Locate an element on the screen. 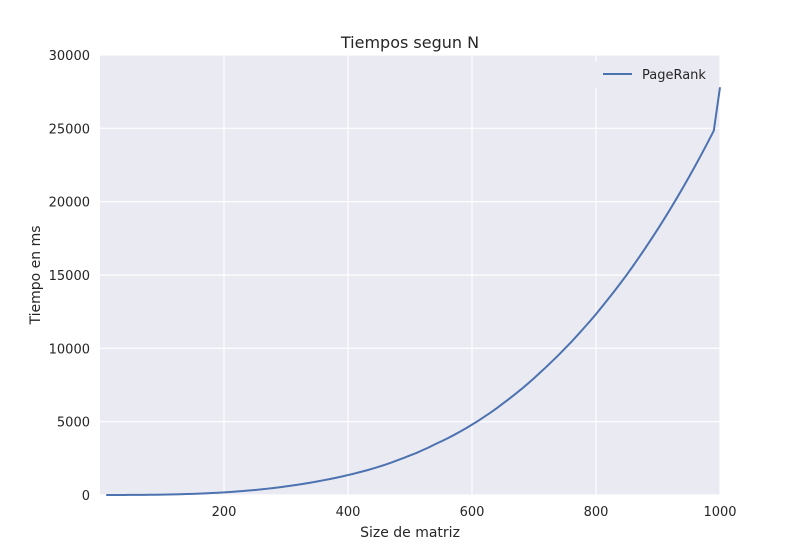 This screenshot has width=800, height=550. x-tick-label: 600 is located at coordinates (472, 512).